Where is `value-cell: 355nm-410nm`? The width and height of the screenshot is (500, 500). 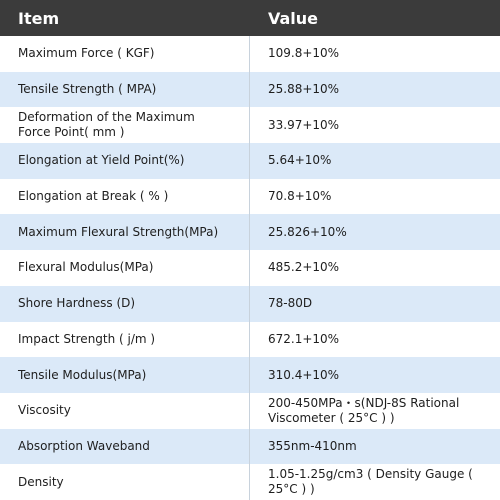 value-cell: 355nm-410nm is located at coordinates (312, 445).